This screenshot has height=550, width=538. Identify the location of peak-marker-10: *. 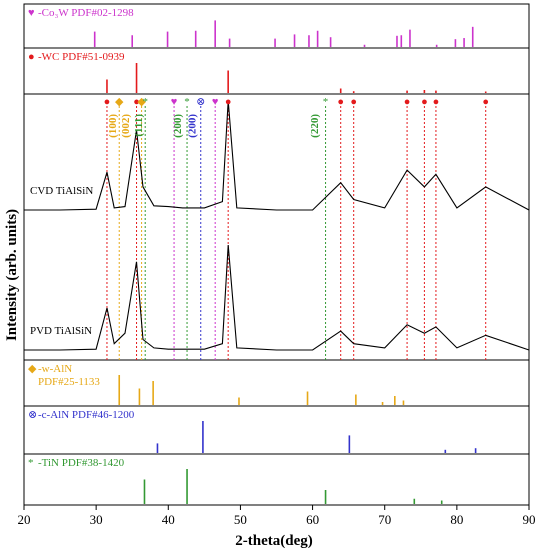
(326, 102).